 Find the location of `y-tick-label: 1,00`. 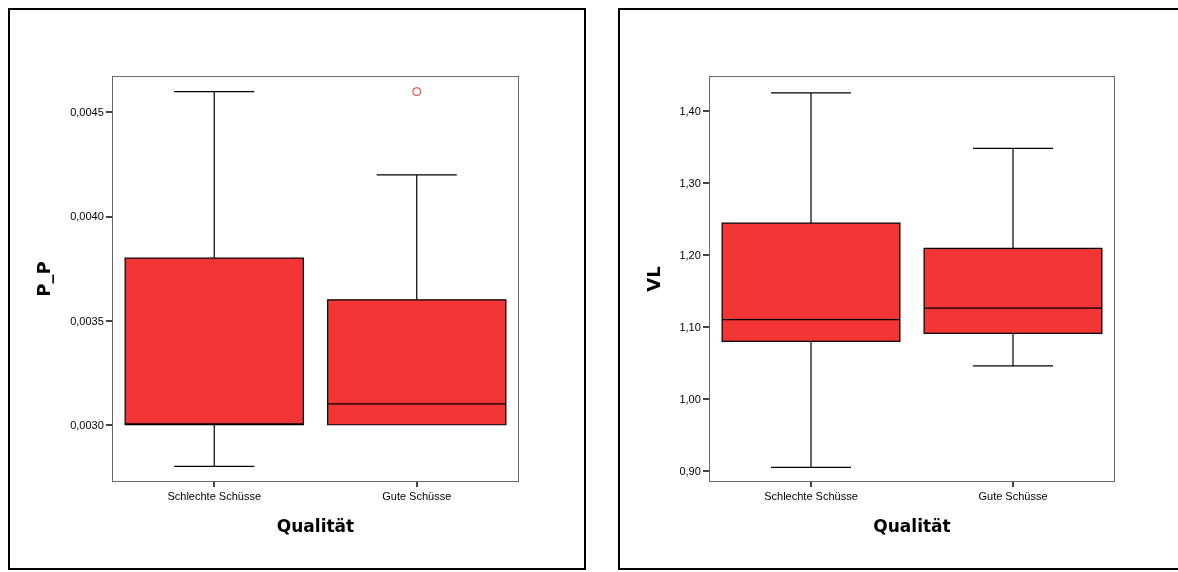

y-tick-label: 1,00 is located at coordinates (690, 398).